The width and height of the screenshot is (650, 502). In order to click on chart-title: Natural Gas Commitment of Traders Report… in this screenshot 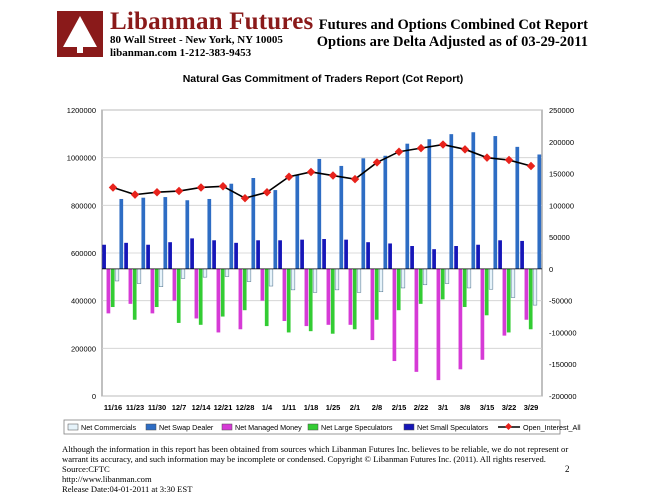, I will do `click(323, 79)`.